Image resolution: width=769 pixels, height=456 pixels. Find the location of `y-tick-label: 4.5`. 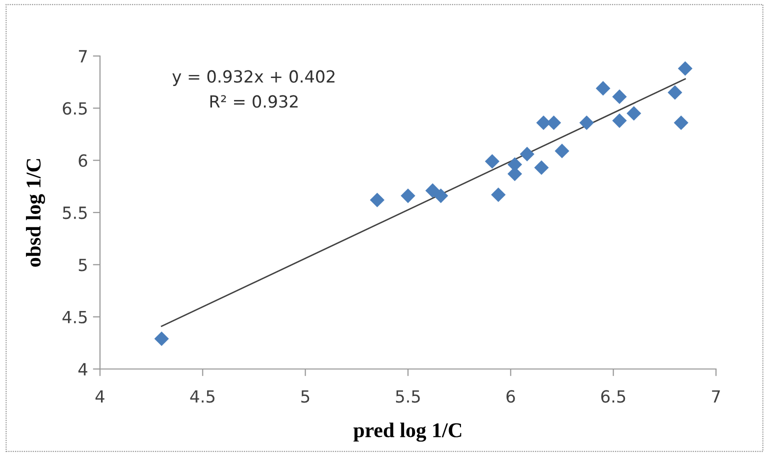

y-tick-label: 4.5 is located at coordinates (74, 317).